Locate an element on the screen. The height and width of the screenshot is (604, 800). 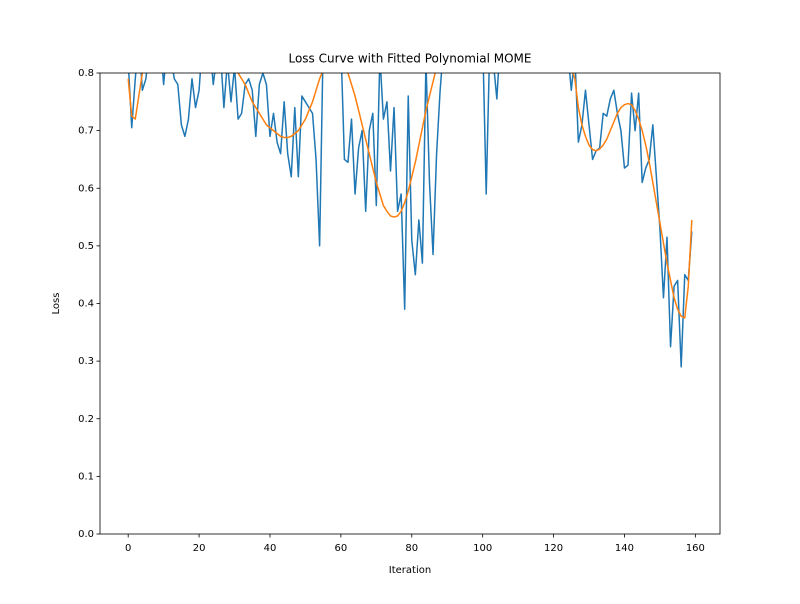
x-axis-label: Iteration is located at coordinates (410, 570).